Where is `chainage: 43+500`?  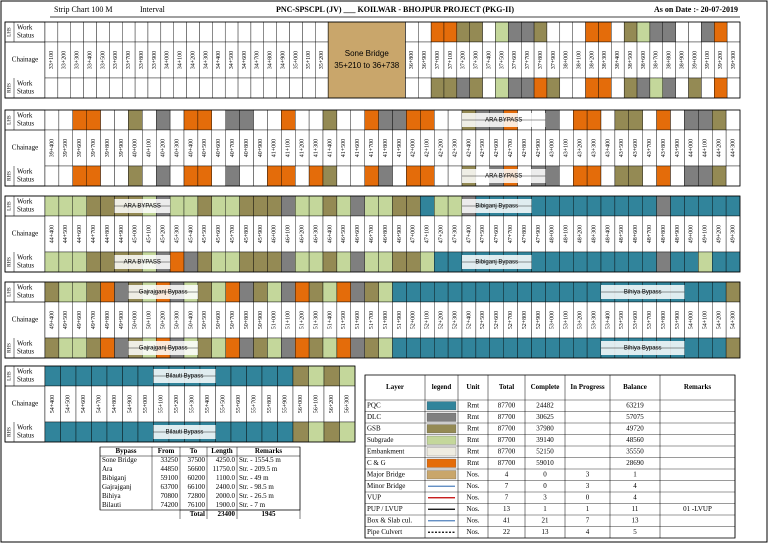
chainage: 43+500 is located at coordinates (622, 148).